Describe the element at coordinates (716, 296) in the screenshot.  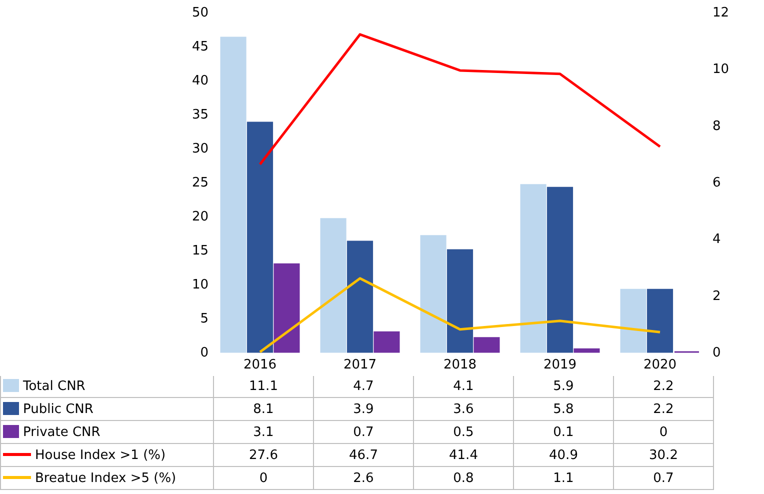
I see `y2-tick-label: 2` at that location.